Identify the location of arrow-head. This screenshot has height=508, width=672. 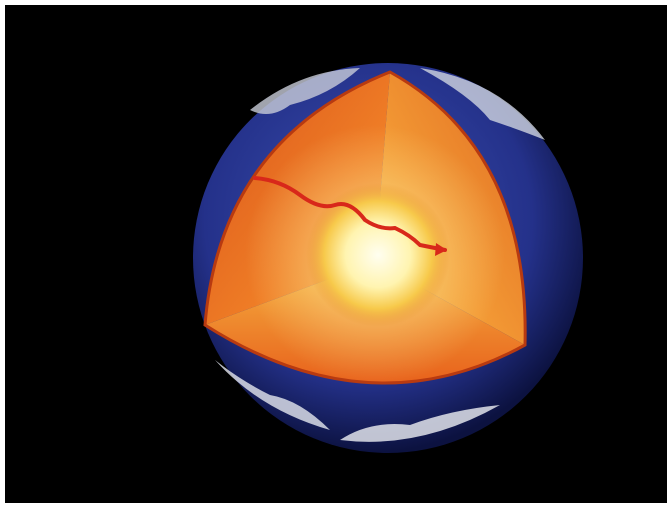
(441, 249).